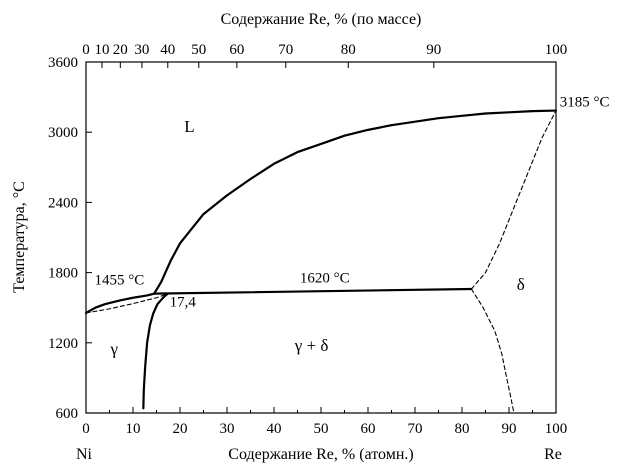 The height and width of the screenshot is (476, 626). What do you see at coordinates (198, 50) in the screenshot?
I see `x2-tick-label: 50` at bounding box center [198, 50].